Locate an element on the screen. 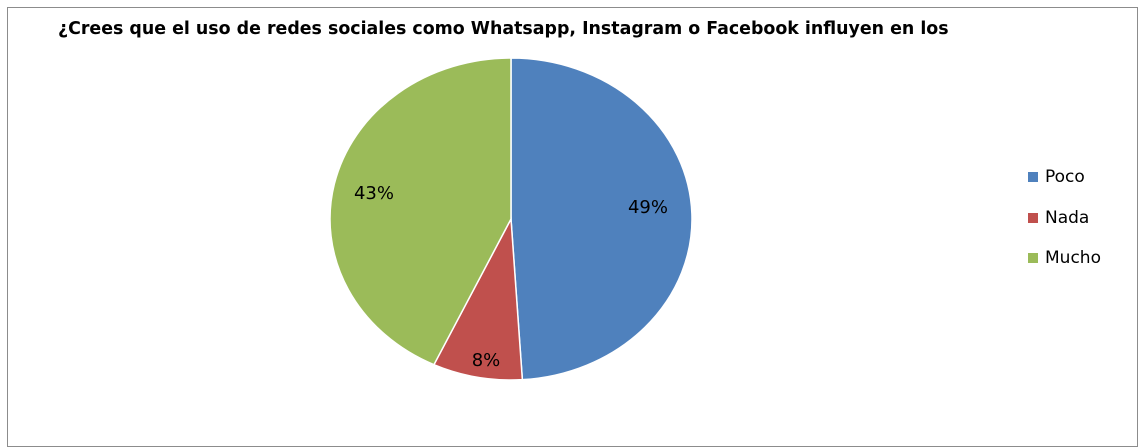 The width and height of the screenshot is (1145, 447). legend-item-nada: Nada is located at coordinates (1064, 218).